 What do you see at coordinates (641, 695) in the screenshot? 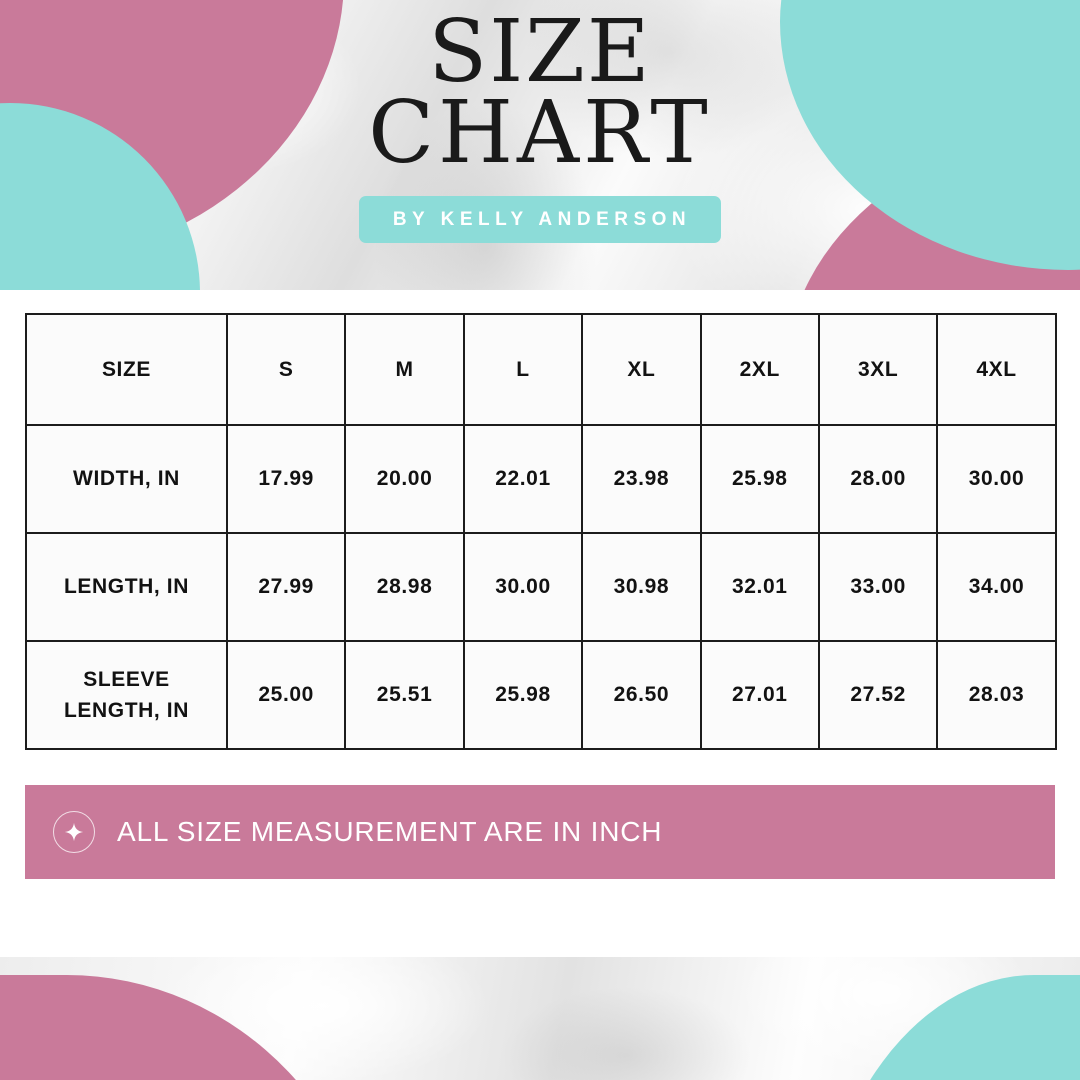
I see `cell-sleeve-xl: 26.50` at bounding box center [641, 695].